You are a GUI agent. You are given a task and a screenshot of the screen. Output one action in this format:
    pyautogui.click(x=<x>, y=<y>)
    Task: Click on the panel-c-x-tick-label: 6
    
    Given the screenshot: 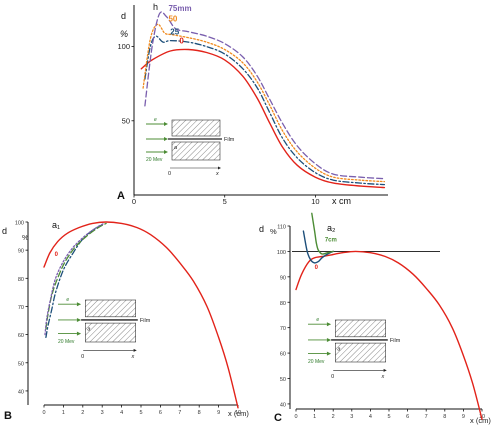 What is the action you would take?
    pyautogui.click(x=407, y=417)
    